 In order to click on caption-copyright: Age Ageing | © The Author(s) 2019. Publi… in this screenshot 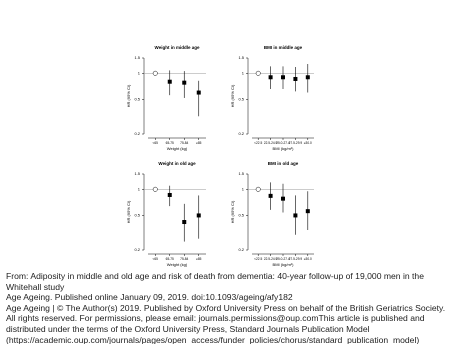, I will do `click(226, 318)`.